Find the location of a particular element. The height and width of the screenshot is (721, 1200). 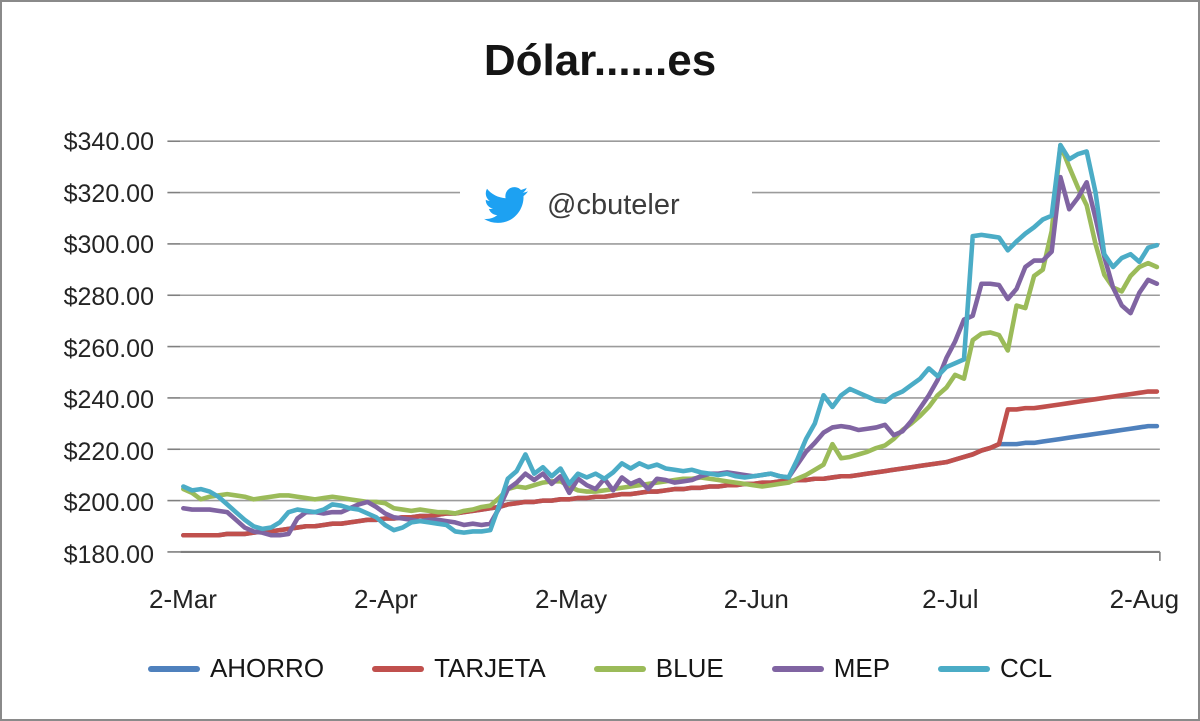

x-axis-label: 2-Jun is located at coordinates (756, 599).